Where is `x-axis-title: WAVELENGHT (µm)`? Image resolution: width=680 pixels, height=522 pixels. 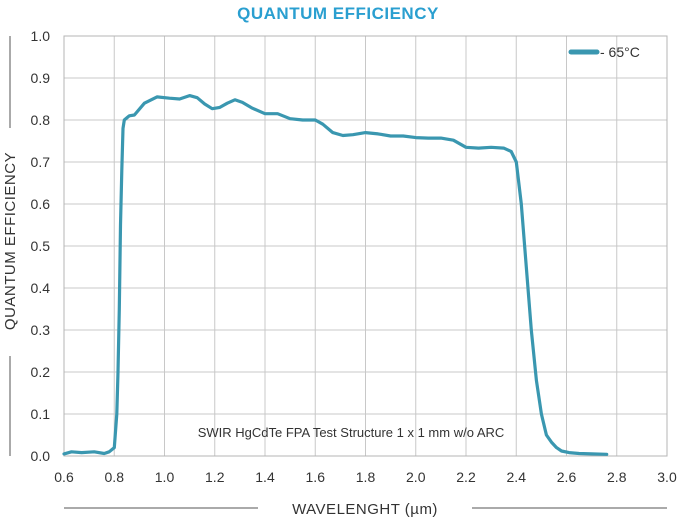
x-axis-title: WAVELENGHT (µm) is located at coordinates (365, 509).